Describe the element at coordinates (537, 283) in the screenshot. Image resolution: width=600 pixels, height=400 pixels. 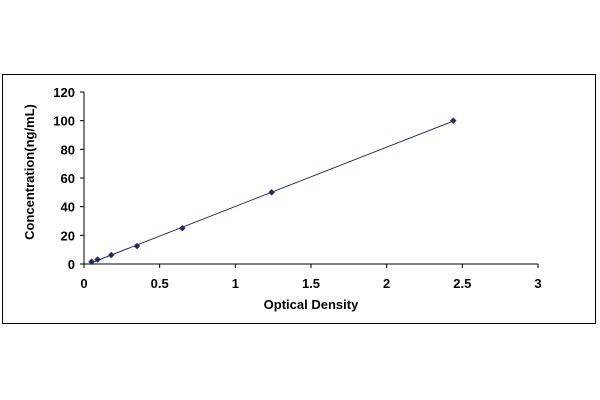
I see `x-tick-label: 3` at that location.